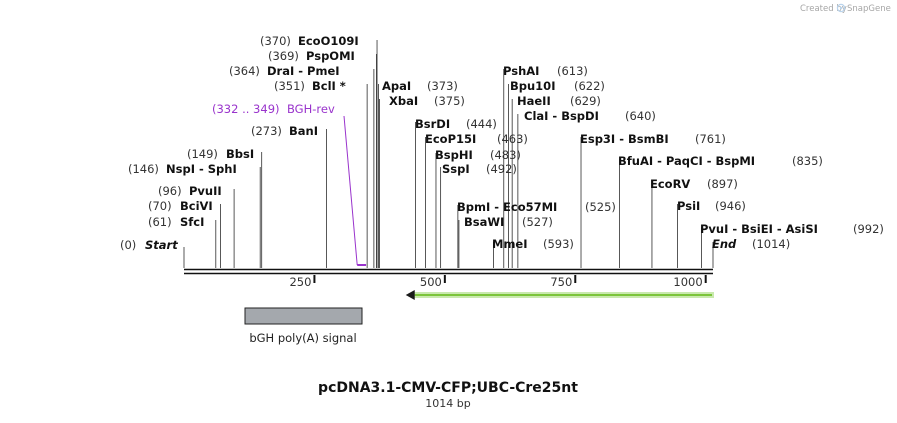  I want to click on site-bani: (273) BanI, so click(284, 131).